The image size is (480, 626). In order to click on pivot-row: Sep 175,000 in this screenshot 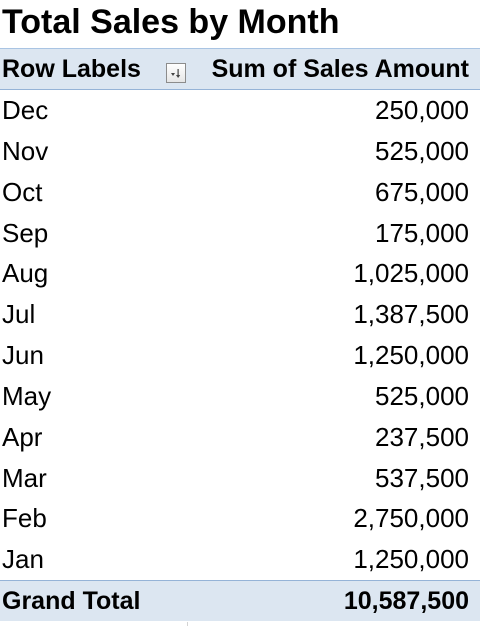, I will do `click(240, 233)`.